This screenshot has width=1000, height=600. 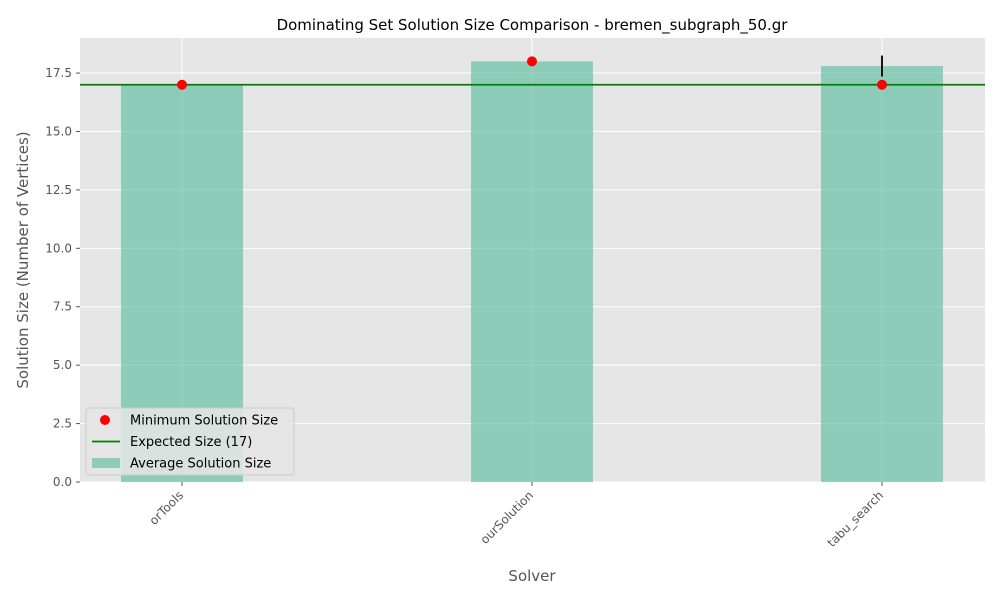 I want to click on y-tick-label-7: 17.5, so click(x=58, y=73).